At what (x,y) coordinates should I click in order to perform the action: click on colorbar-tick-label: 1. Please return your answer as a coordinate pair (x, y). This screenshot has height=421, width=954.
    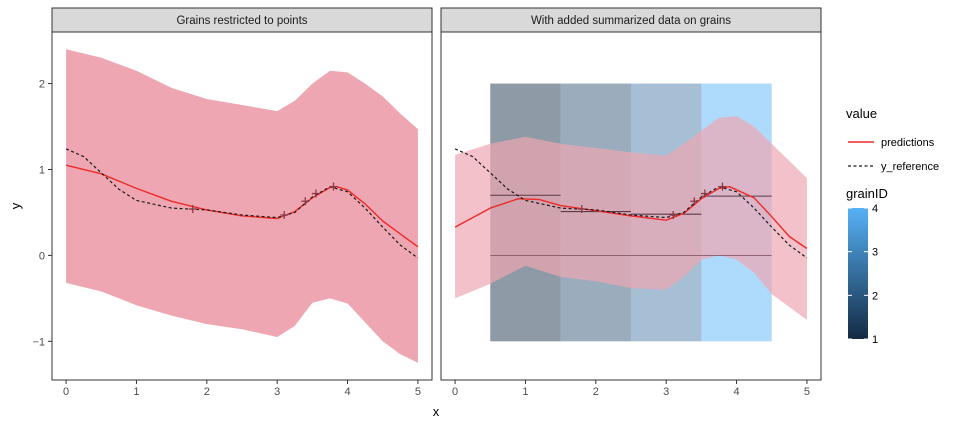
    Looking at the image, I should click on (875, 340).